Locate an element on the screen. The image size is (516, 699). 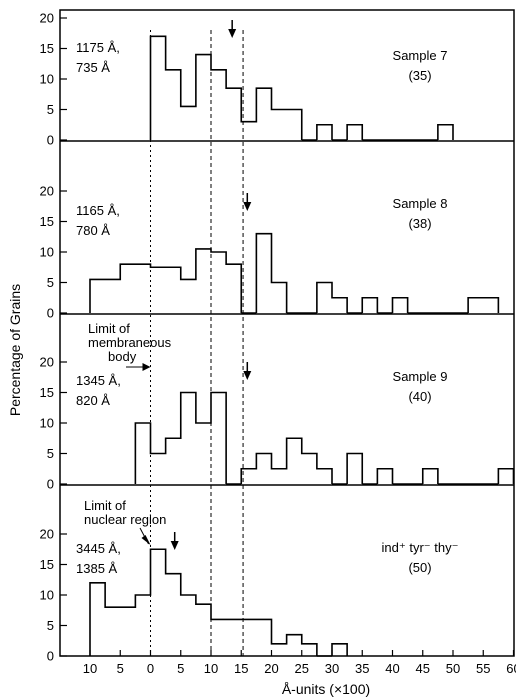
sample-count: (38) is located at coordinates (419, 223).